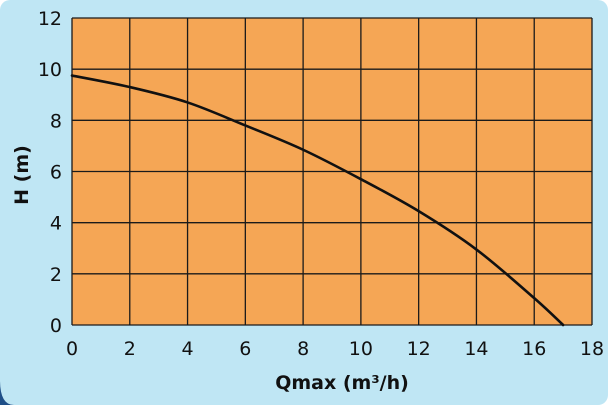  Describe the element at coordinates (130, 349) in the screenshot. I see `x-tick-label: 2` at that location.